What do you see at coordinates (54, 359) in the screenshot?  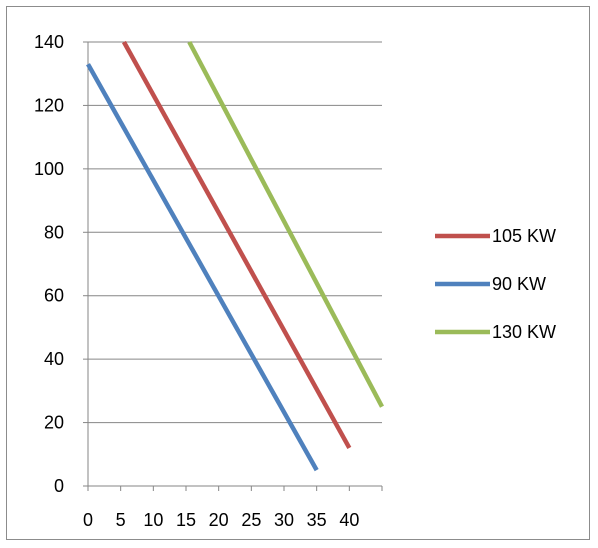 I see `y-tick-label: 40` at bounding box center [54, 359].